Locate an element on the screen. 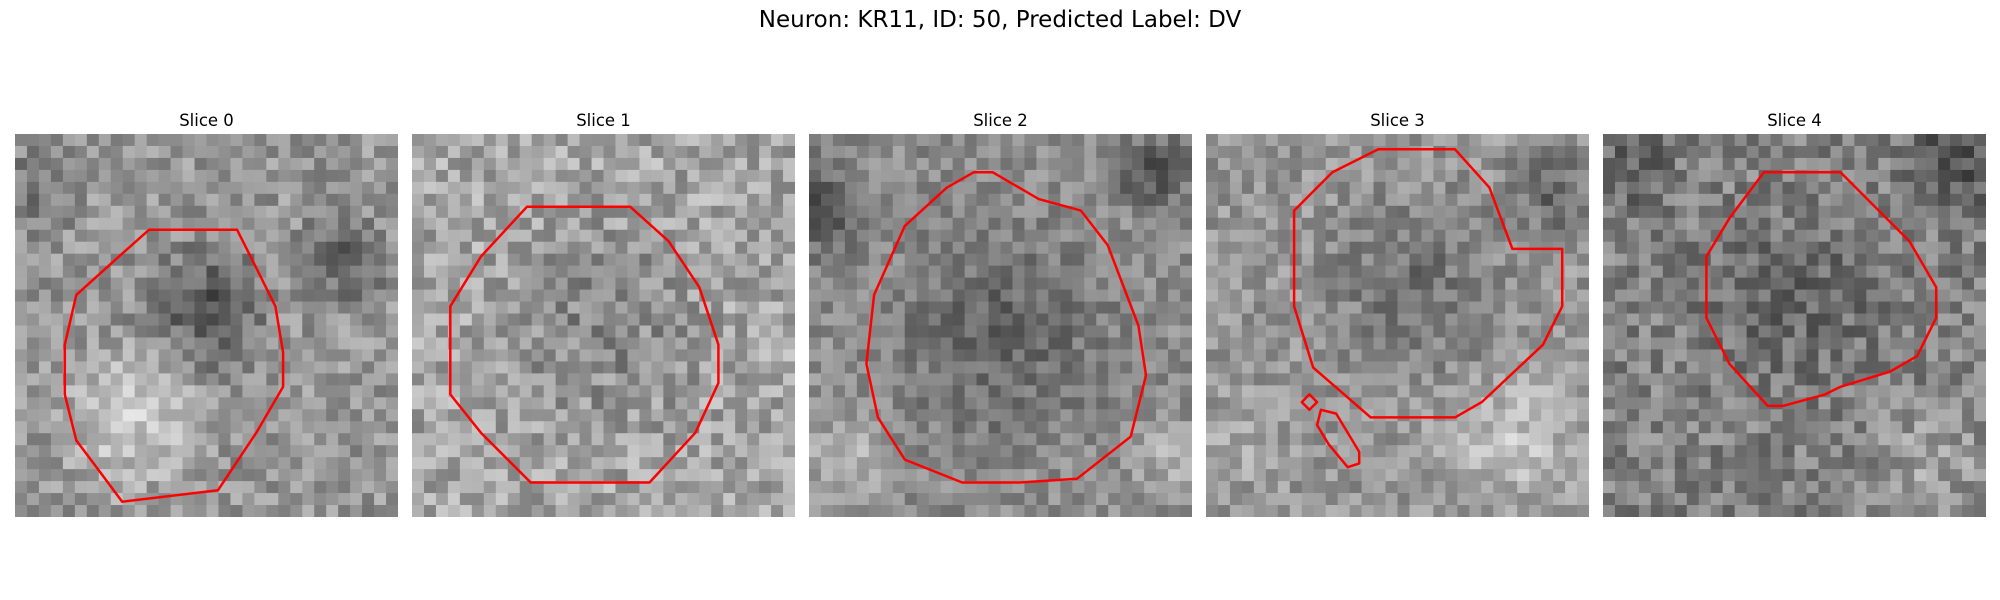  slice-panel-0: Slice 0 is located at coordinates (206, 312).